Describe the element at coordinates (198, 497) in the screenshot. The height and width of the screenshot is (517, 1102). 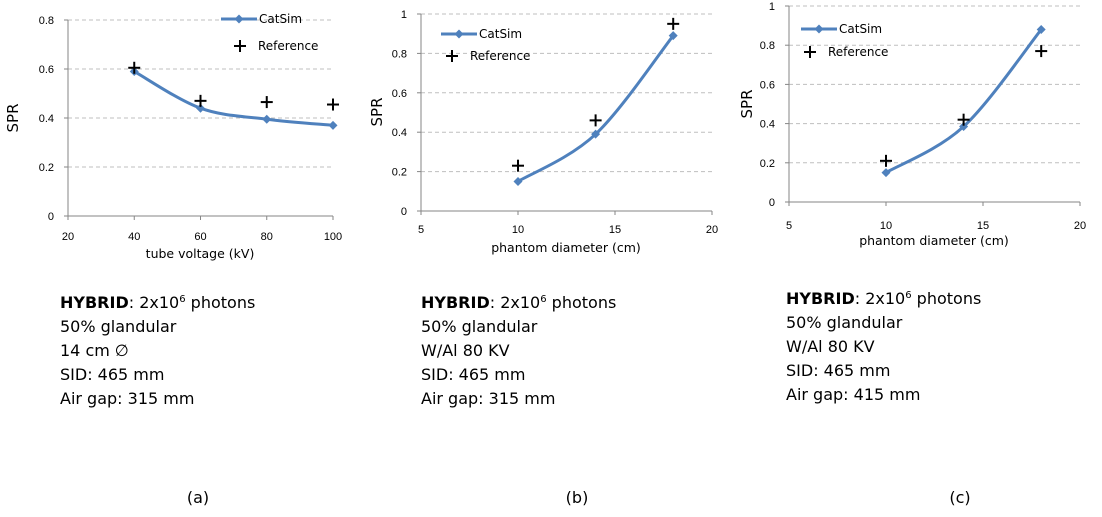
I see `caption-a: (a)` at that location.